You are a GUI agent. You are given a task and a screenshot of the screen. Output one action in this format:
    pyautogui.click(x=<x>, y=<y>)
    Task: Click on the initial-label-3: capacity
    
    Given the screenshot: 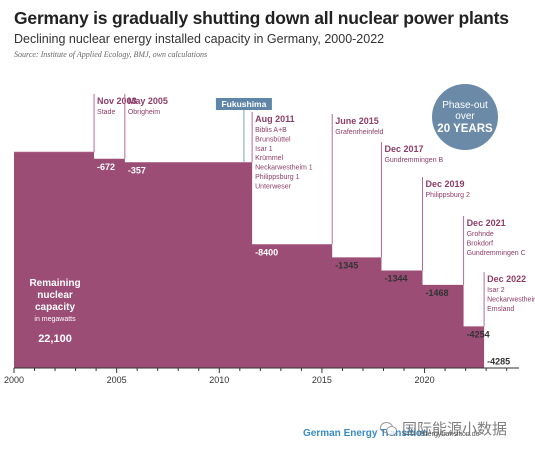 What is the action you would take?
    pyautogui.click(x=55, y=307)
    